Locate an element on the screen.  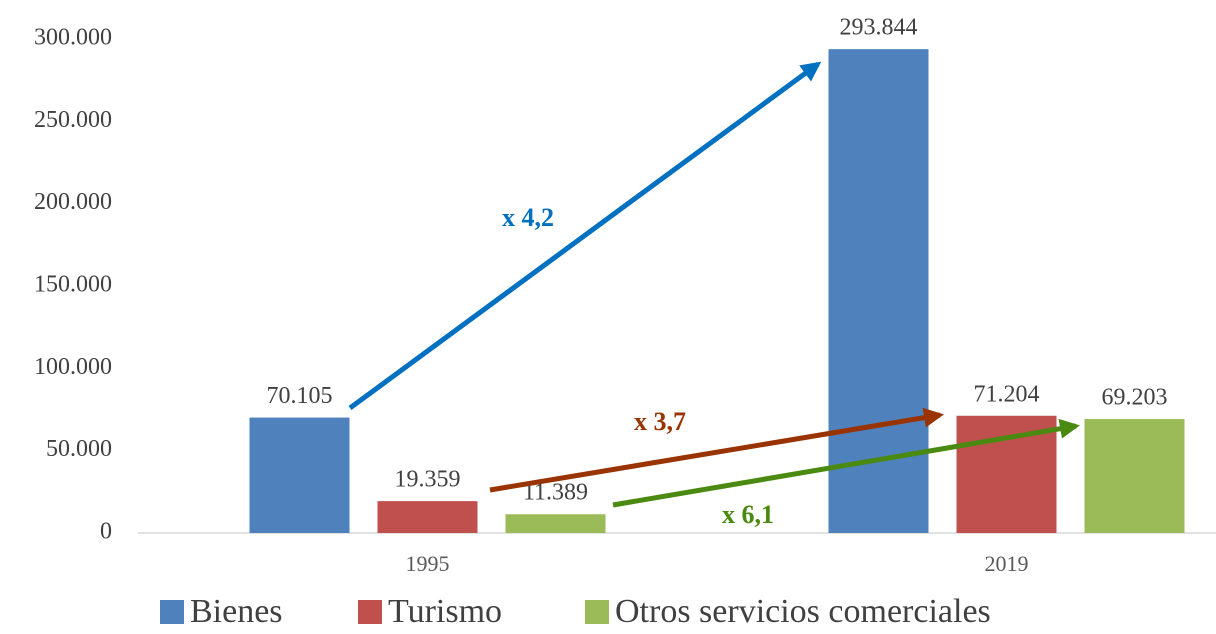
y-tick-label: 100.000 is located at coordinates (73, 367).